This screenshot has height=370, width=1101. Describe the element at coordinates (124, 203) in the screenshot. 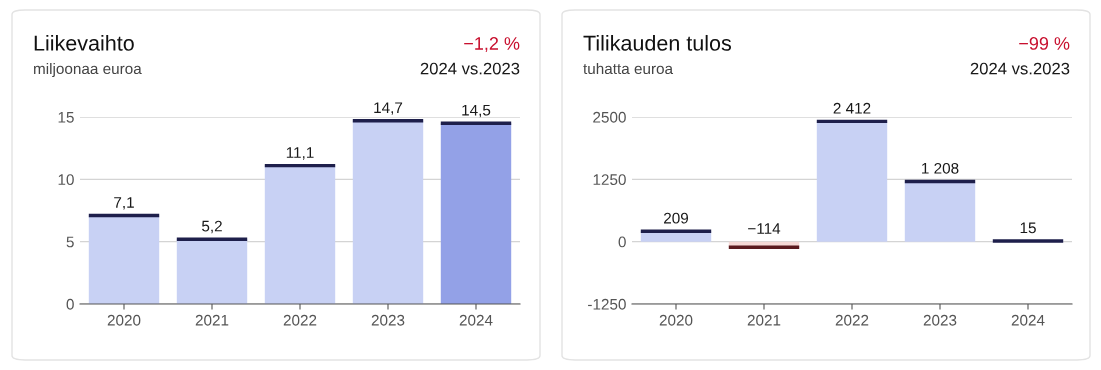

I see `data-label: 7,1` at that location.